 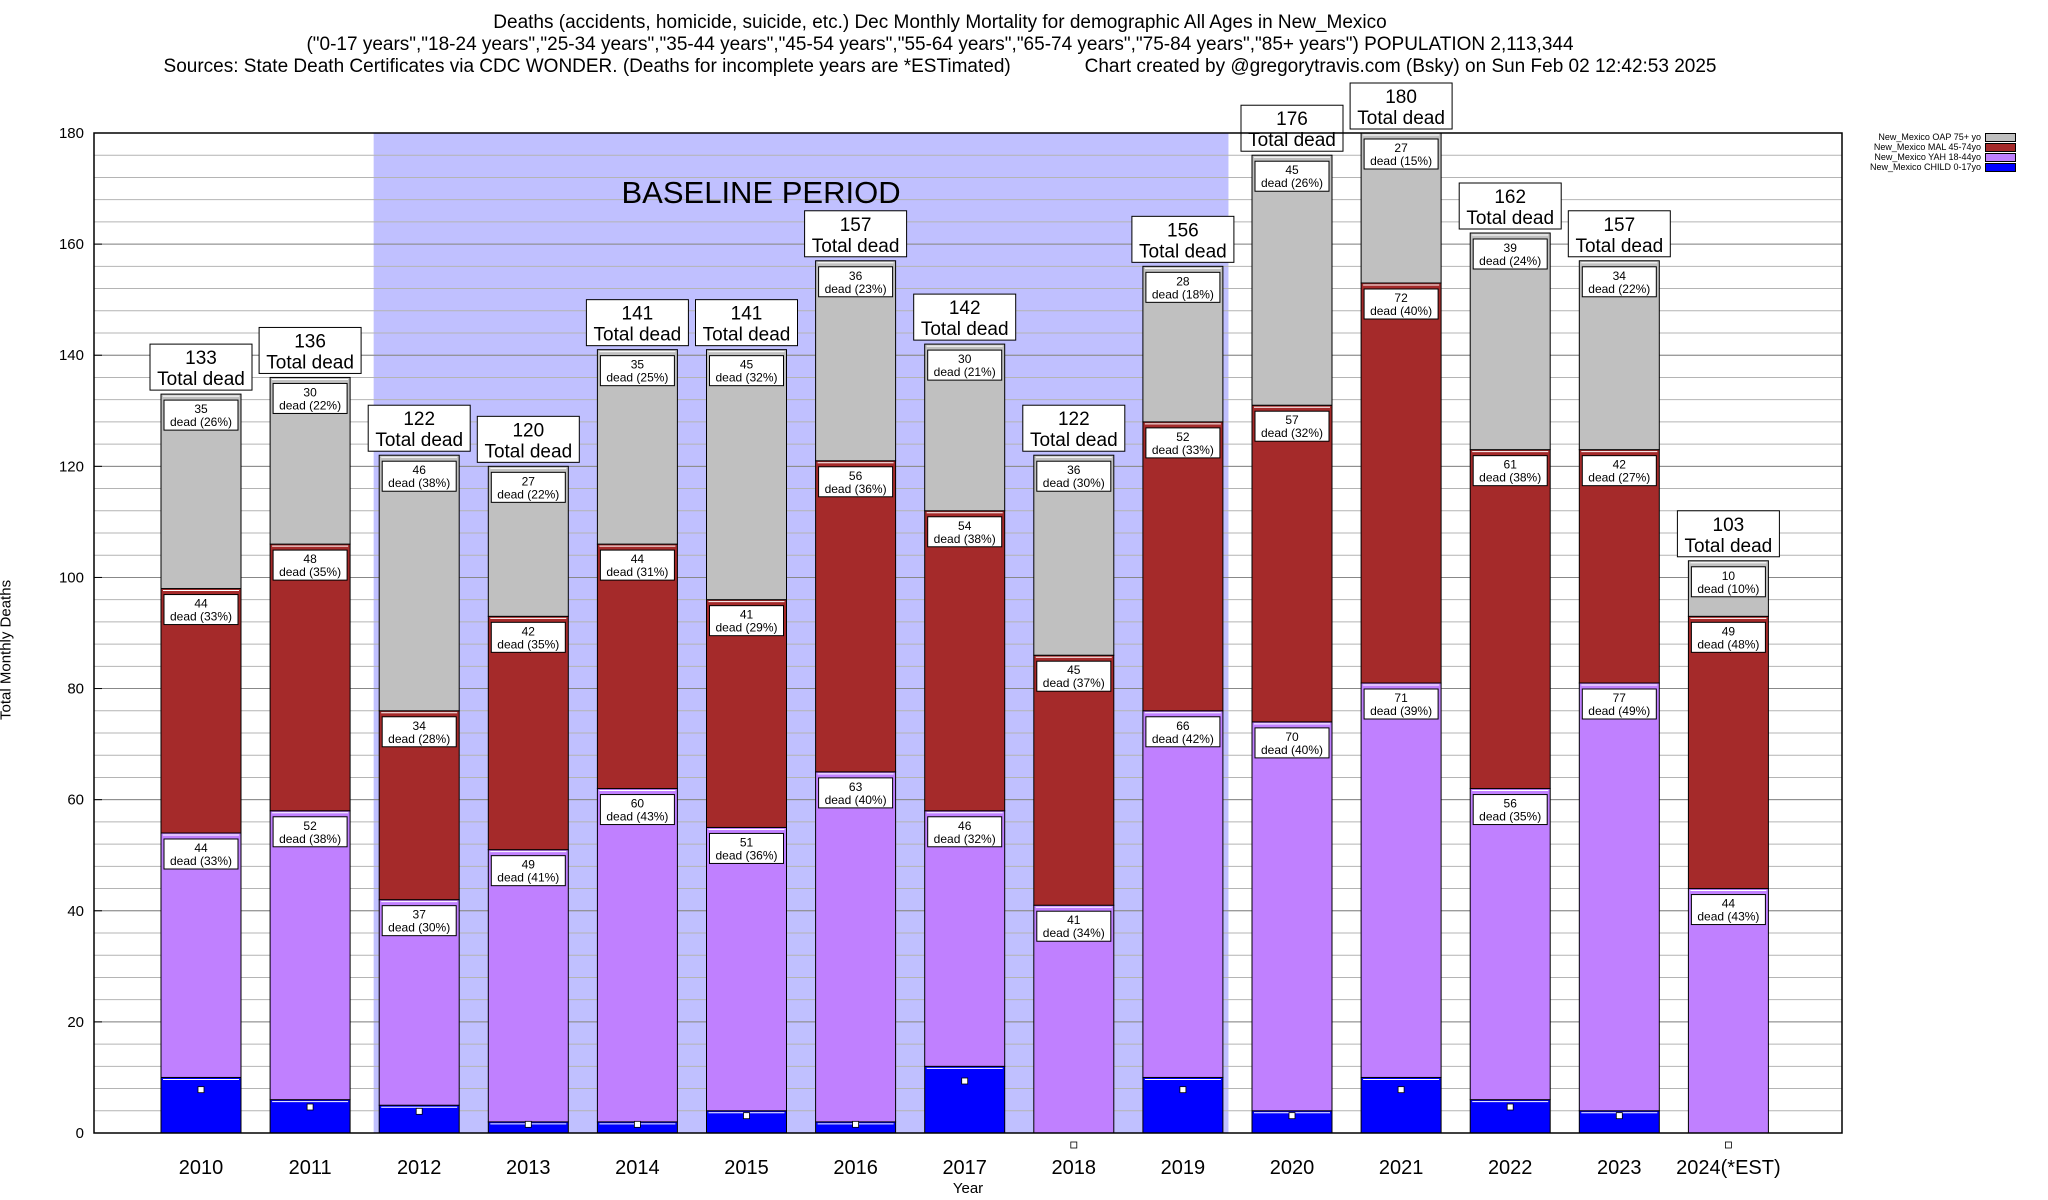 I want to click on total-value-label: 141, so click(x=747, y=314).